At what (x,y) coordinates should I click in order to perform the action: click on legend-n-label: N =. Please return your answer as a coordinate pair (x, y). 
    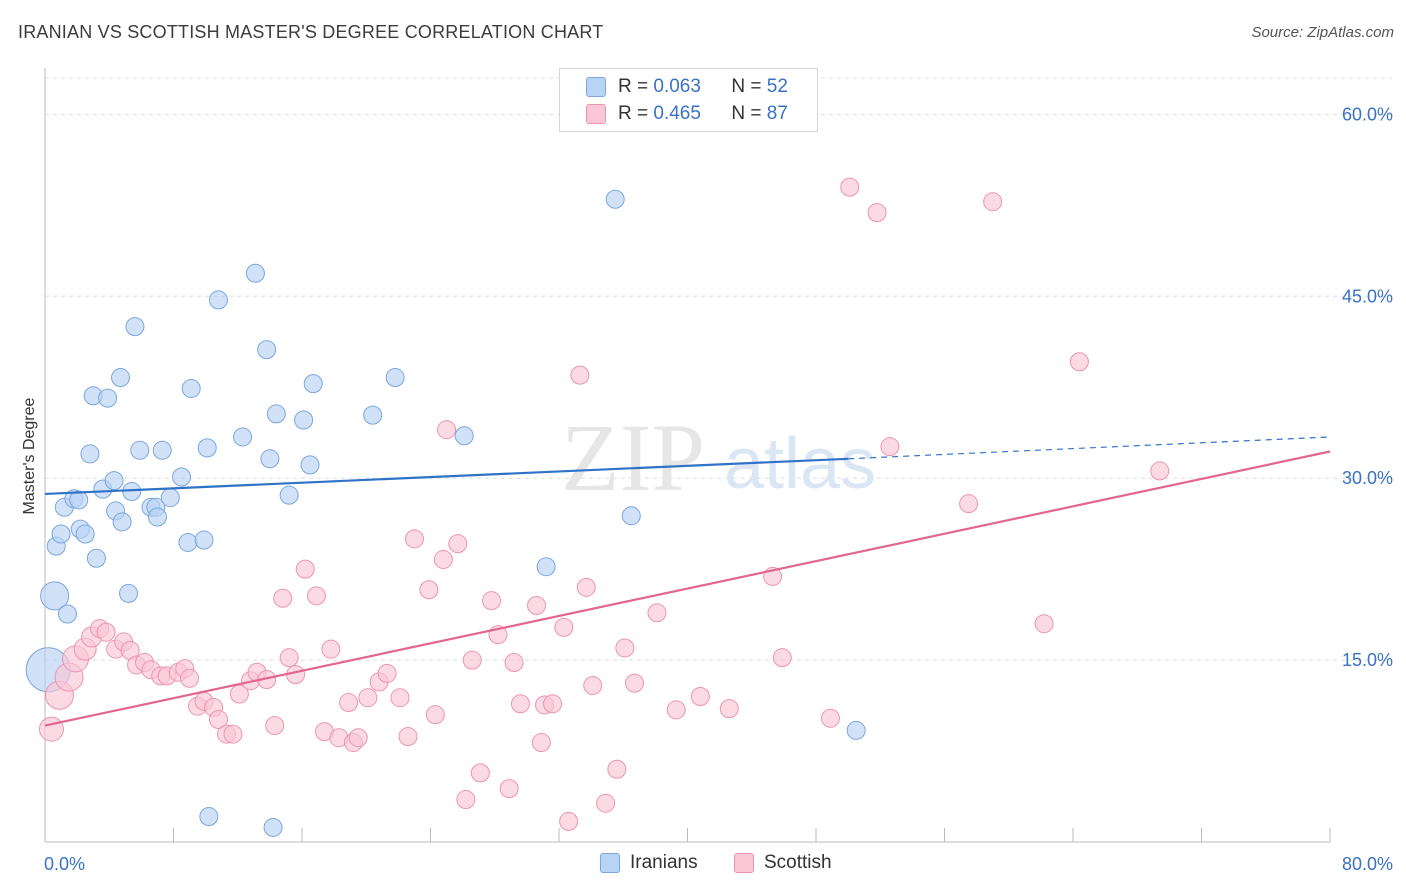
    Looking at the image, I should click on (749, 113).